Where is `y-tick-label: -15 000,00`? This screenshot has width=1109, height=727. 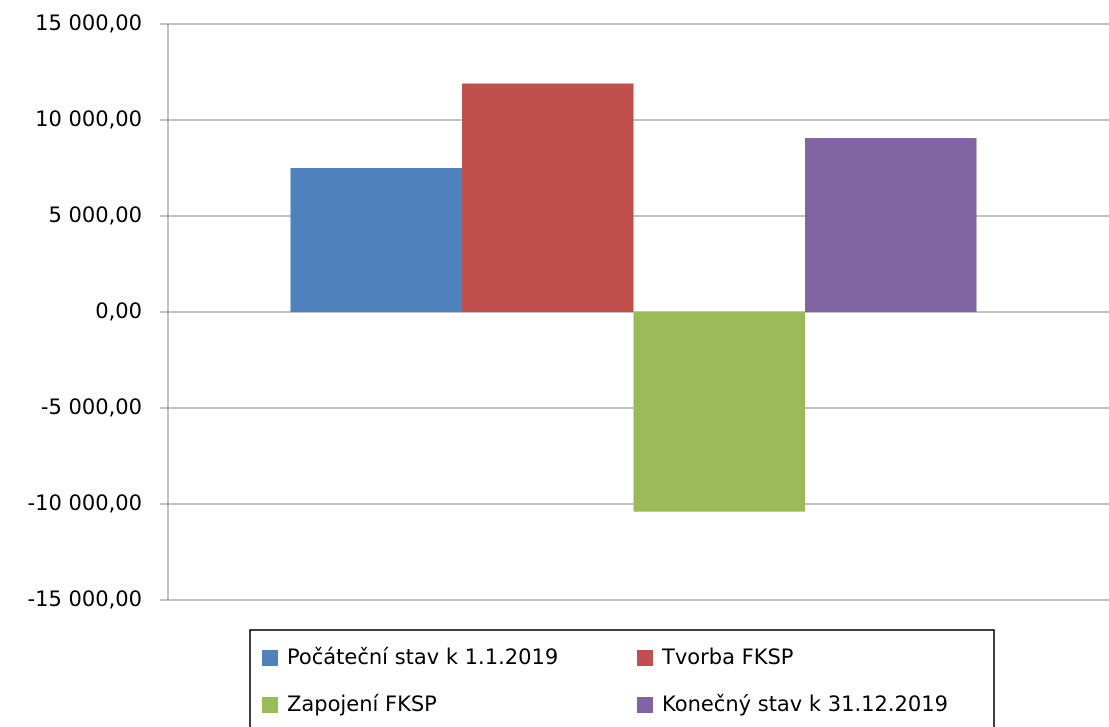
y-tick-label: -15 000,00 is located at coordinates (85, 599).